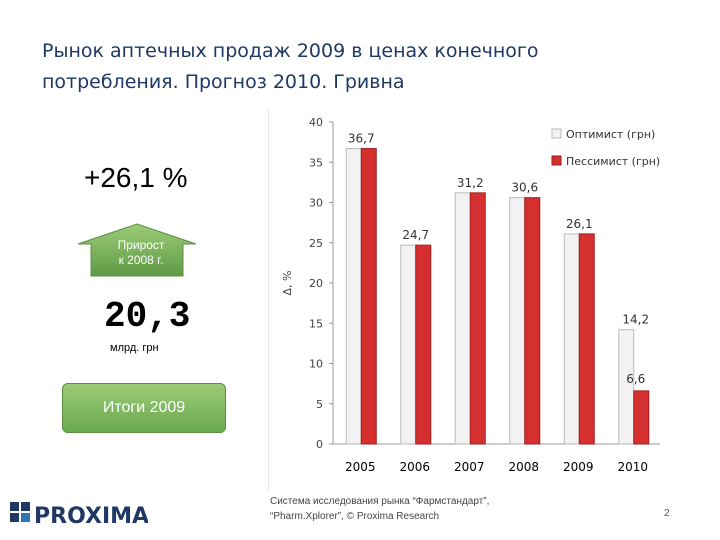 The width and height of the screenshot is (720, 540). Describe the element at coordinates (632, 467) in the screenshot. I see `x-tick-label: 2010` at that location.